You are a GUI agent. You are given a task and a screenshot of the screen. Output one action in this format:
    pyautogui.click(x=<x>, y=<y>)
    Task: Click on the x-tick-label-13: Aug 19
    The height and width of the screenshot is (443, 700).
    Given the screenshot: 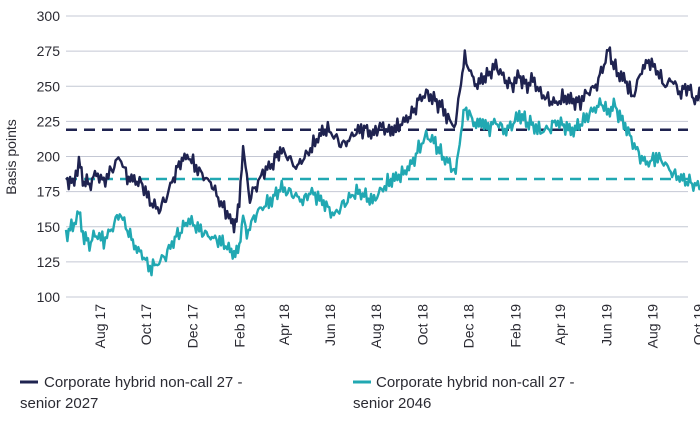 What is the action you would take?
    pyautogui.click(x=652, y=326)
    